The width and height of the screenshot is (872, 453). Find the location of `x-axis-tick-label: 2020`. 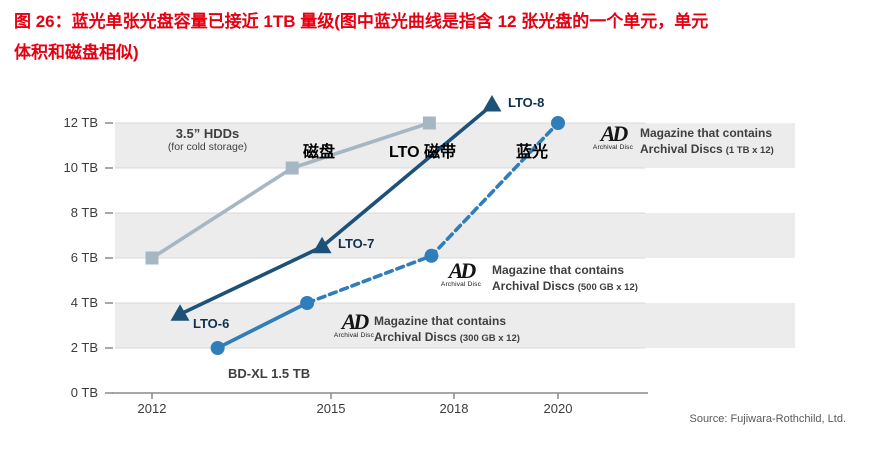

x-axis-tick-label: 2020 is located at coordinates (558, 408).